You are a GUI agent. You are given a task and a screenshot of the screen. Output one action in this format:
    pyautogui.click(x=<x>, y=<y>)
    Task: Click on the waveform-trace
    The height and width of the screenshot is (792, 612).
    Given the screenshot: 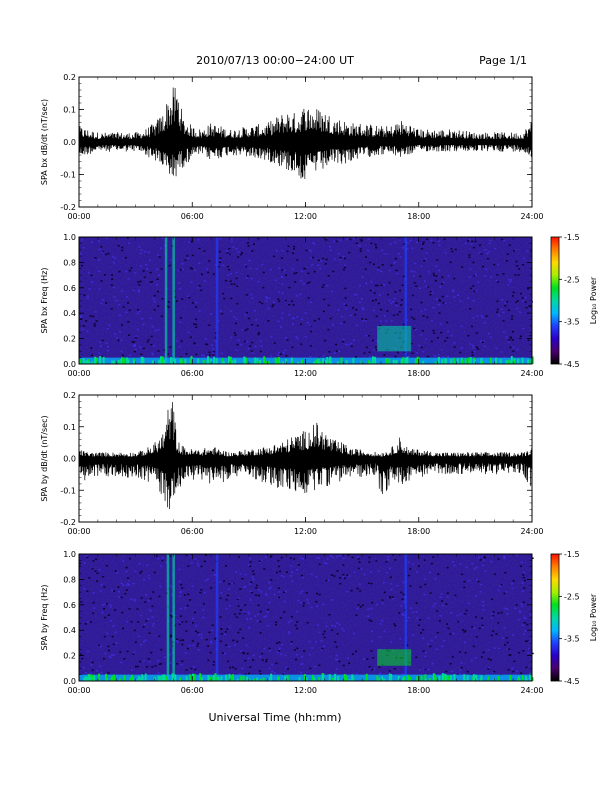 What is the action you would take?
    pyautogui.click(x=305, y=133)
    